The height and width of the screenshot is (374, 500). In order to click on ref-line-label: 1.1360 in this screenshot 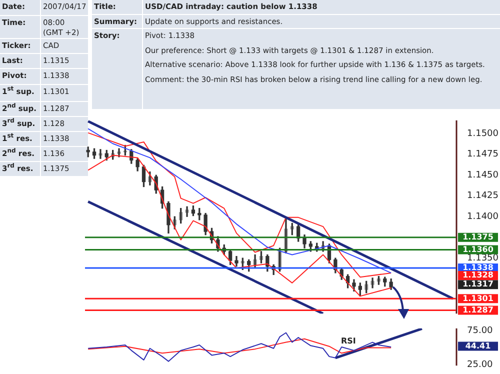, I will do `click(478, 249)`.